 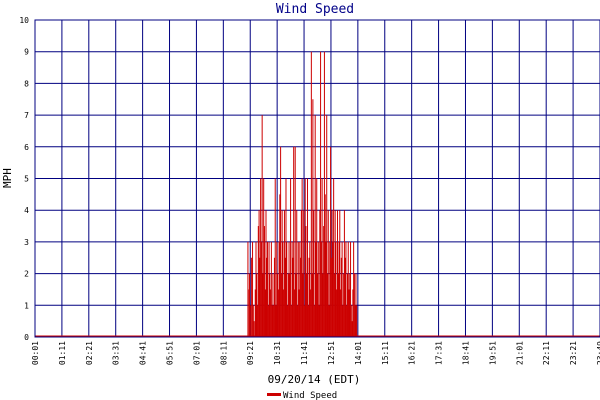 I want to click on y-tick-label: 3, so click(x=26, y=242).